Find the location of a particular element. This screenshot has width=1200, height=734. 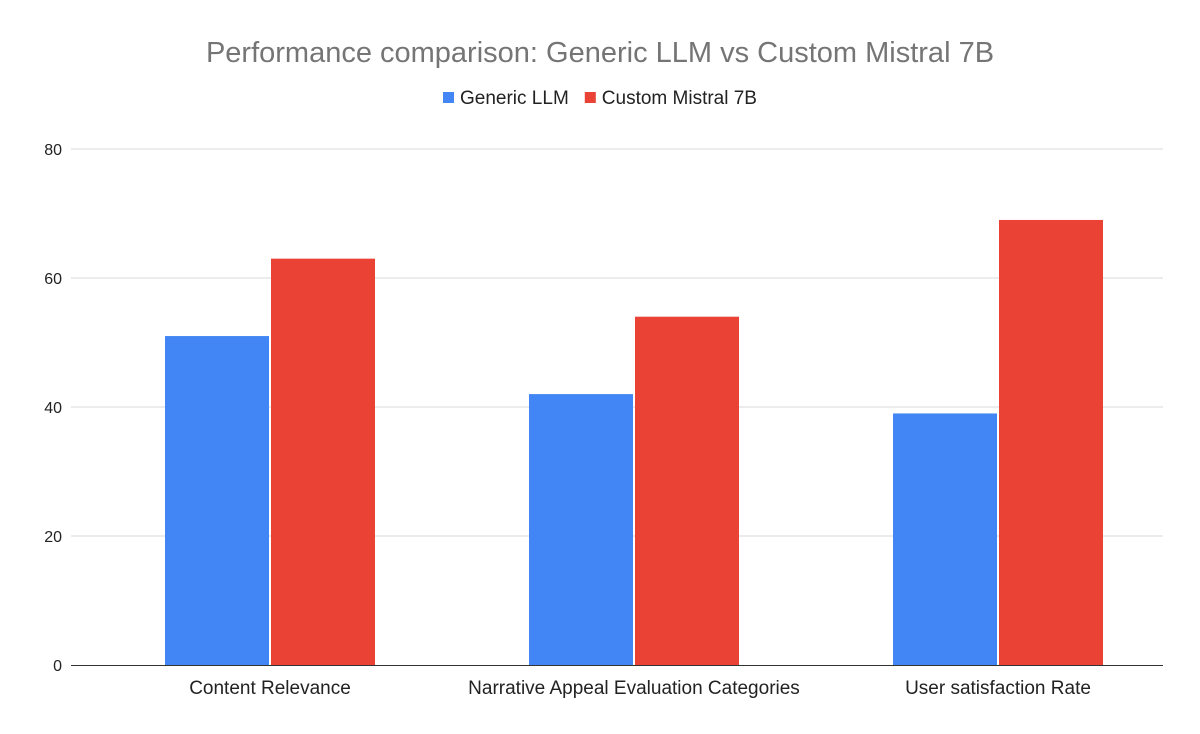

bar-custom-mistral-7b-narrative-appeal-evaluation-categories is located at coordinates (687, 490).